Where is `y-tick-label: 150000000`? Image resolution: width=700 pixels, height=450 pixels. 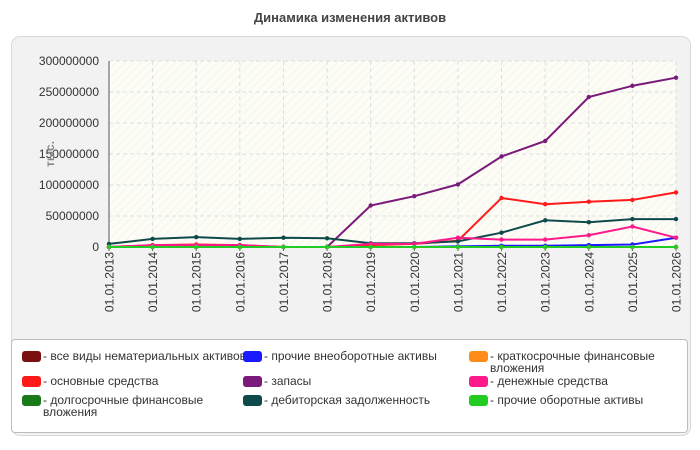 y-tick-label: 150000000 is located at coordinates (69, 154).